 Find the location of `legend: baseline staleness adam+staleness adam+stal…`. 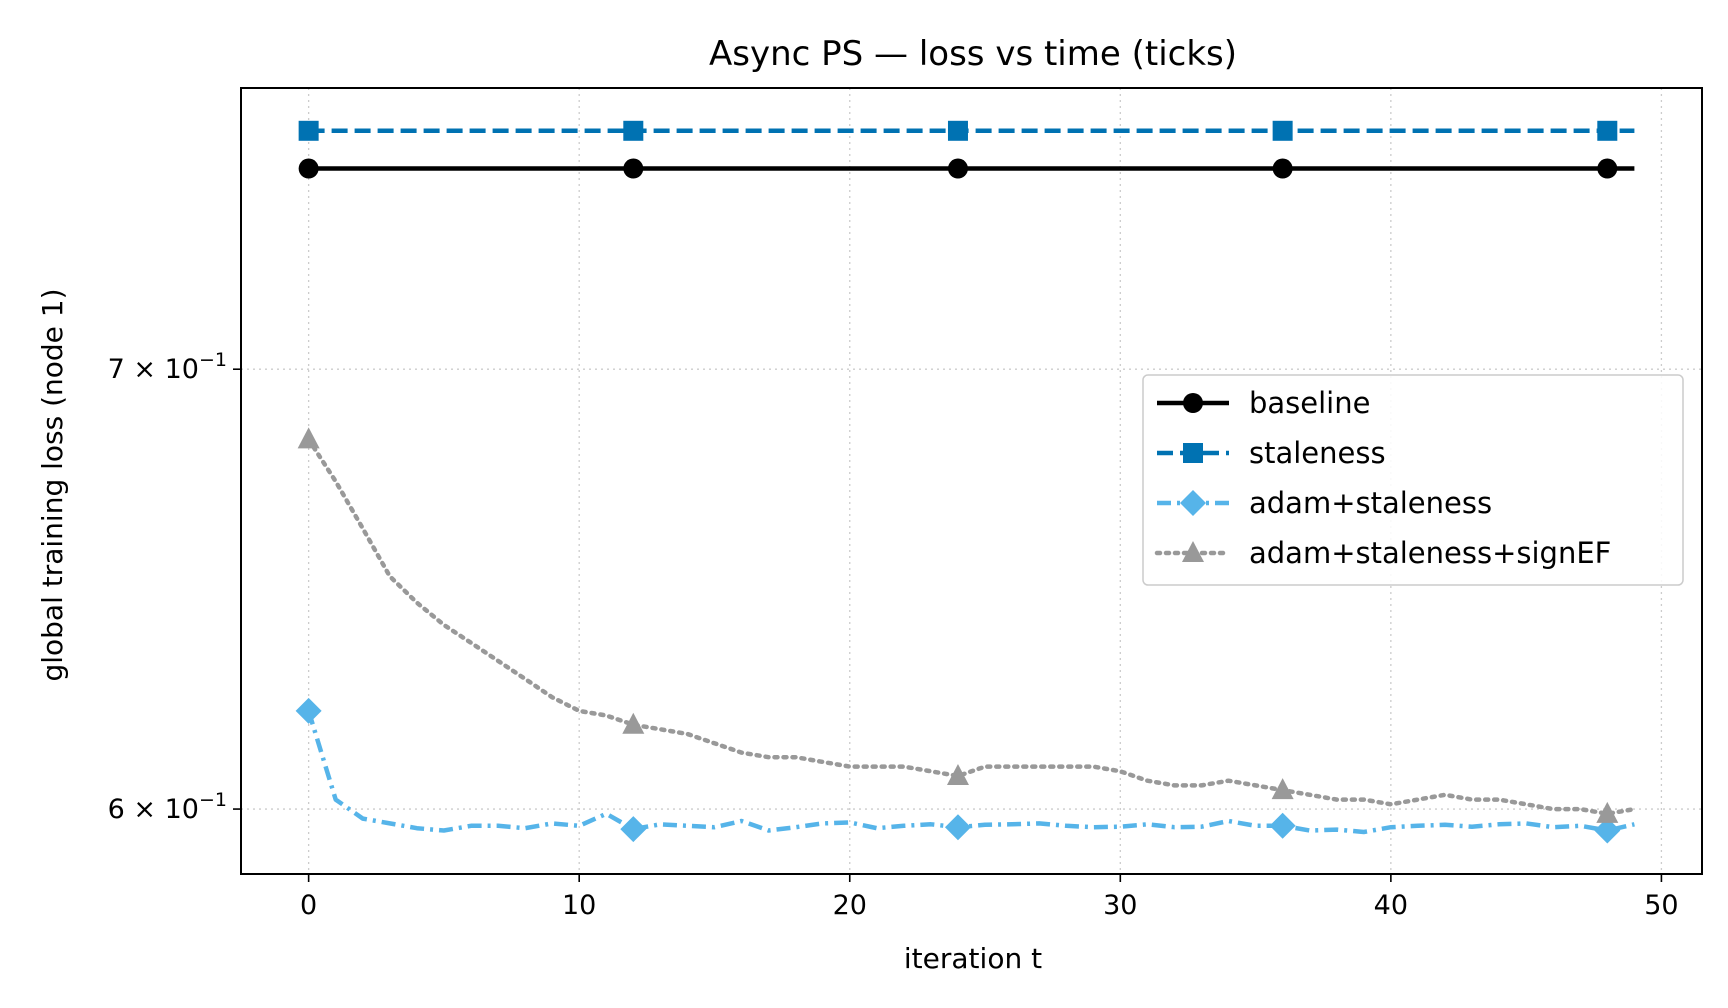

legend: baseline staleness adam+staleness adam+stal… is located at coordinates (1413, 480).